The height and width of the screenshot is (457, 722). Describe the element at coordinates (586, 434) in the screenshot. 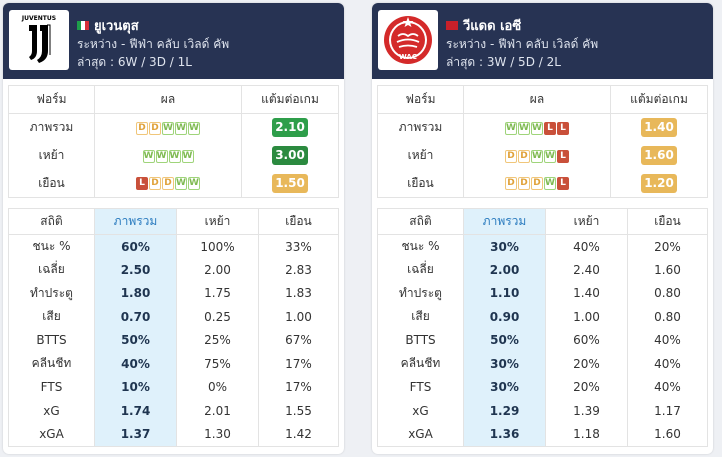

I see `stat-value: 1.18` at that location.